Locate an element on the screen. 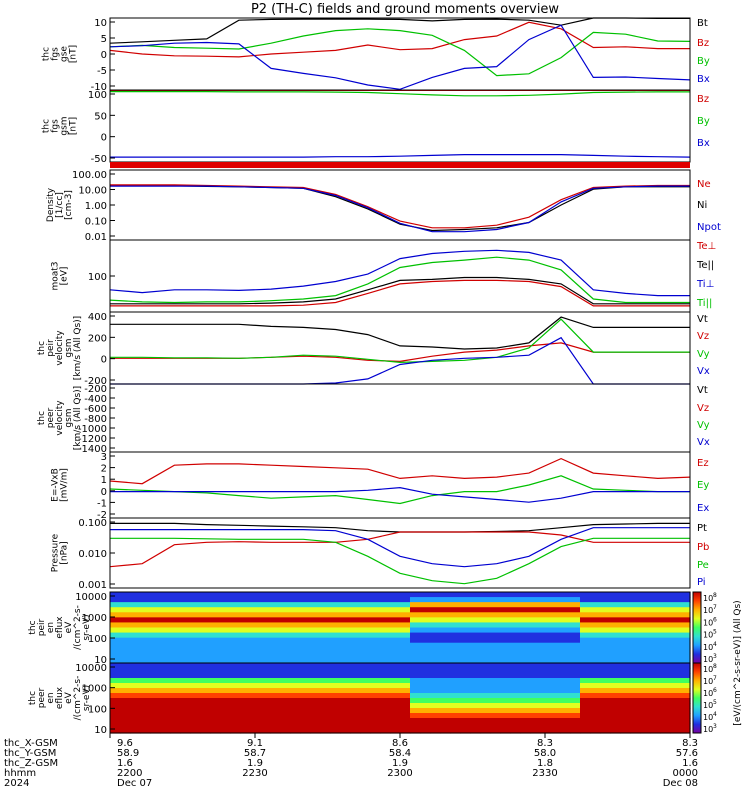  y-tick-label: -5 is located at coordinates (102, 71).